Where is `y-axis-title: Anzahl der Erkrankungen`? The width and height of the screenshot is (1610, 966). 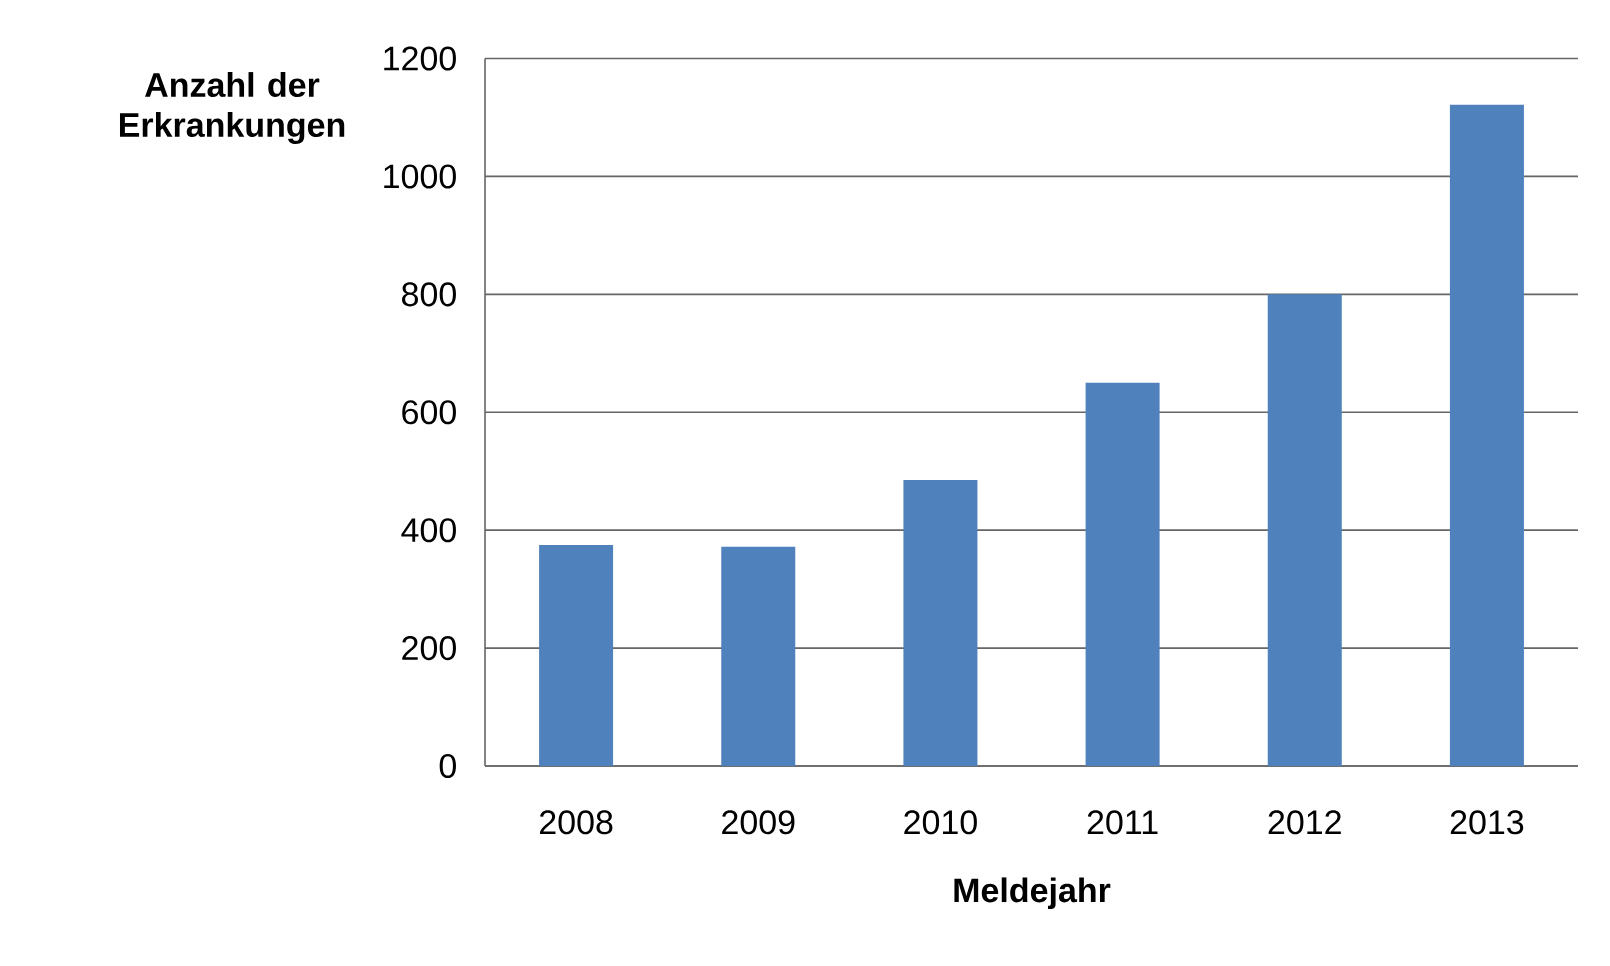 y-axis-title: Anzahl der Erkrankungen is located at coordinates (232, 108).